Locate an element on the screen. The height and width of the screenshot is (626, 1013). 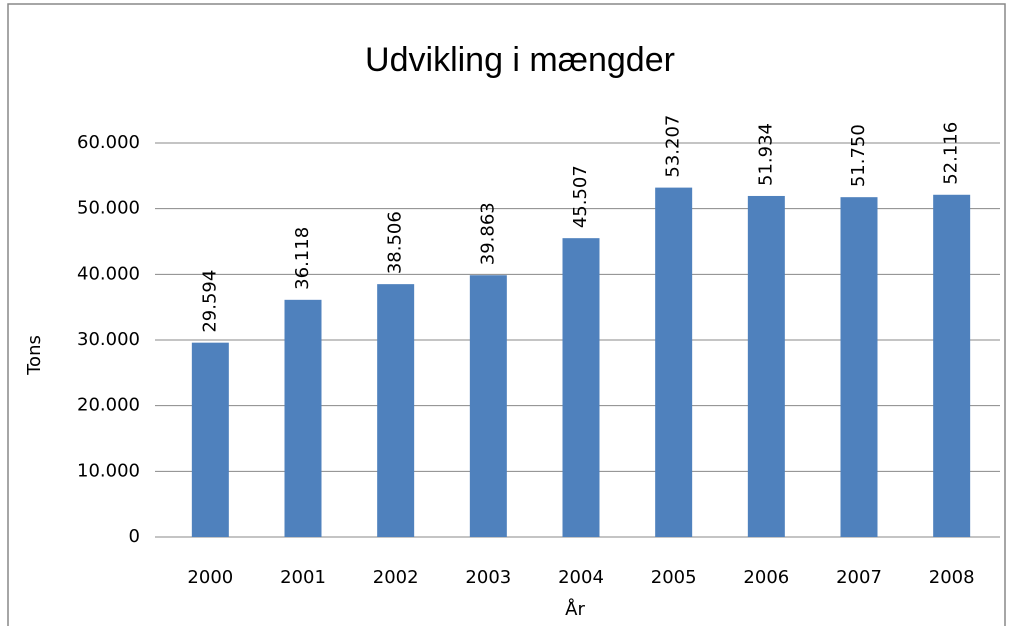
x-tick-label: 2003 is located at coordinates (488, 577).